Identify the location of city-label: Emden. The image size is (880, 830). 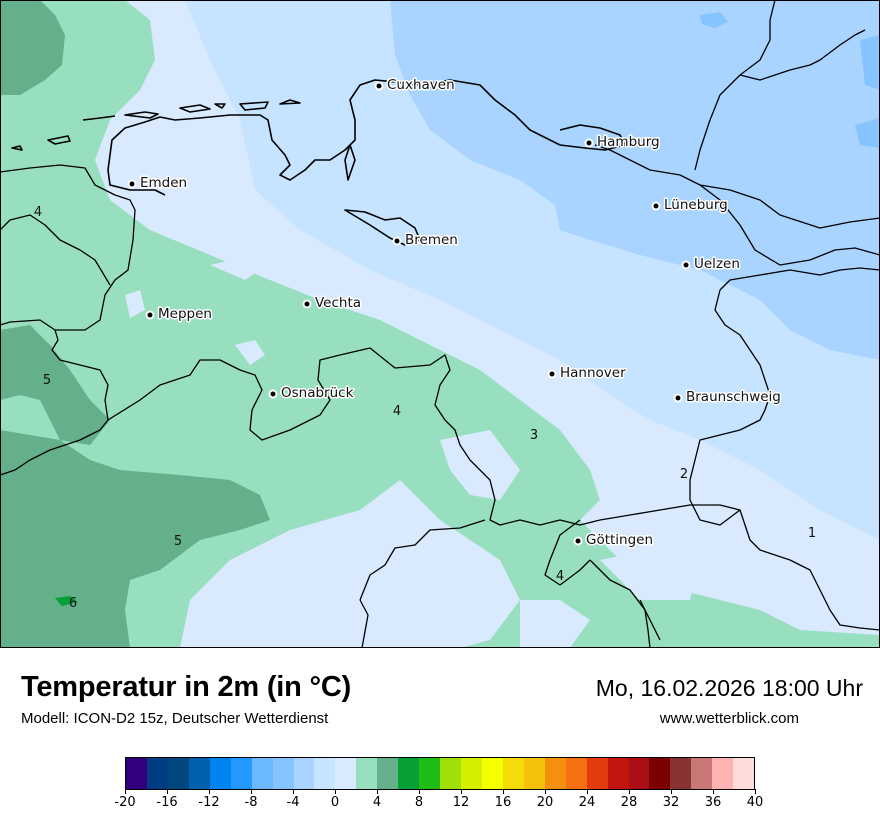
(163, 183).